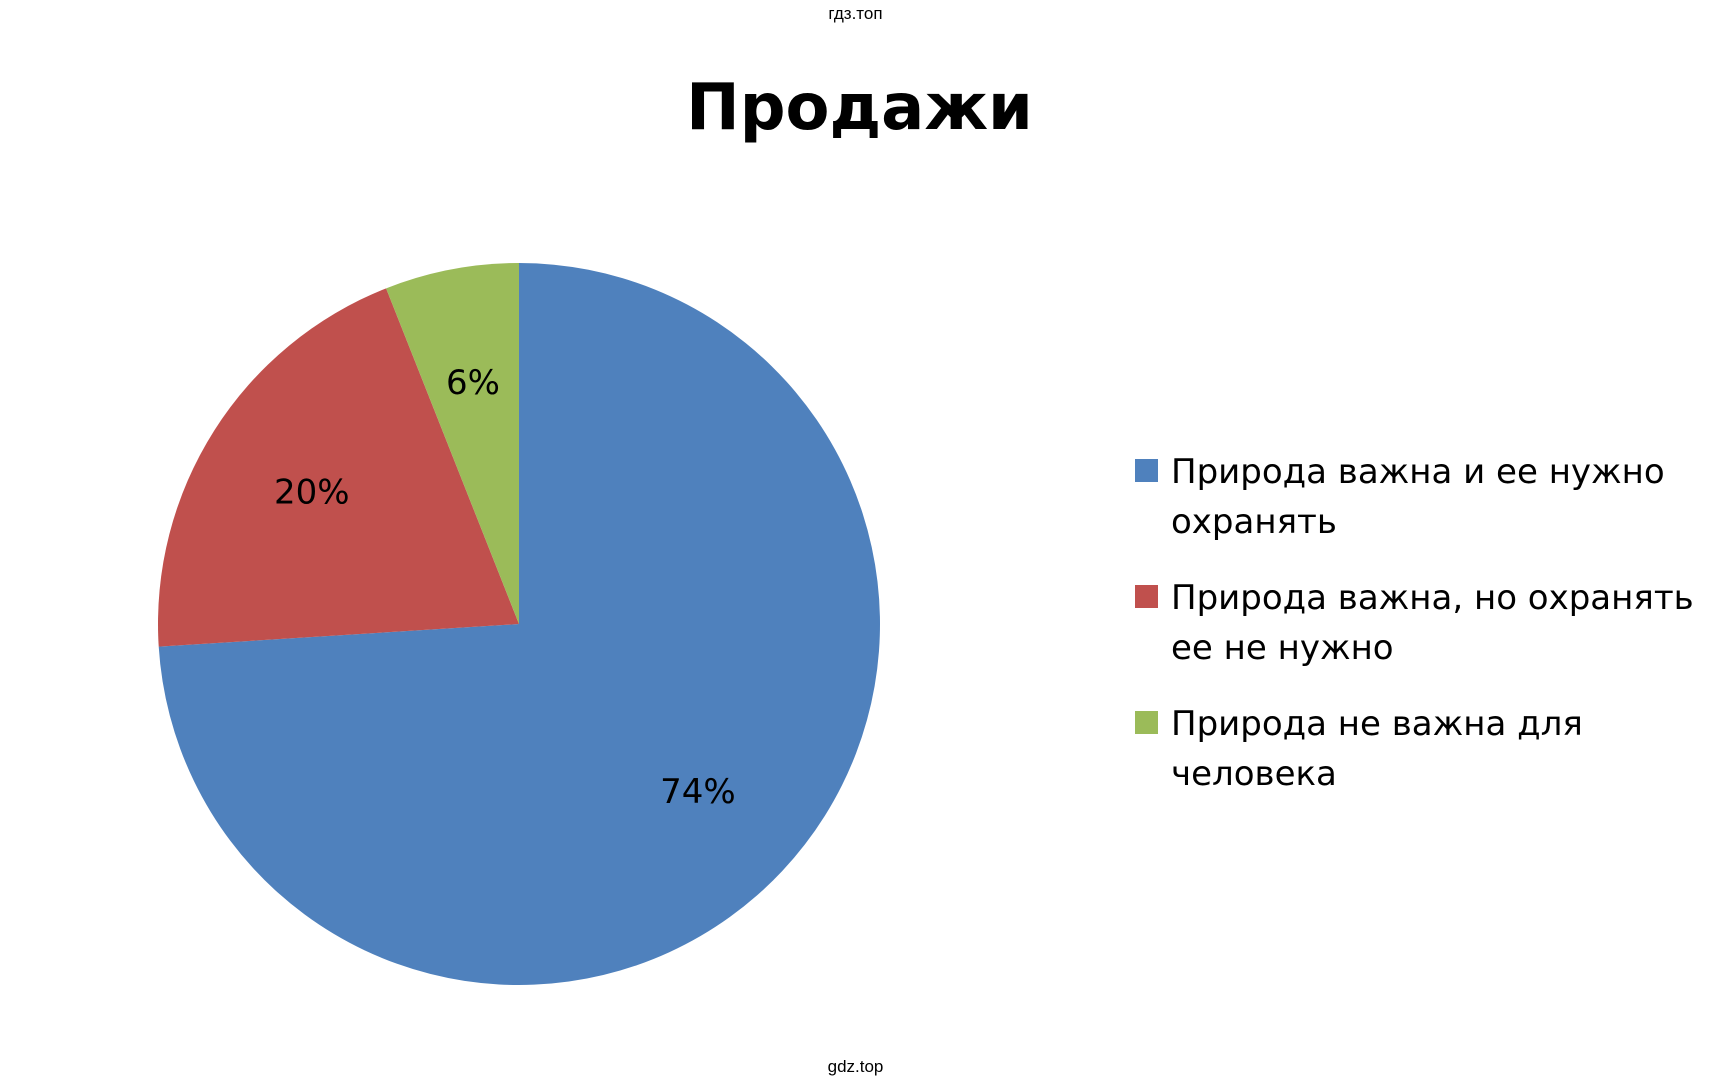 This screenshot has width=1711, height=1087. What do you see at coordinates (859, 108) in the screenshot?
I see `chart-title: Продажи` at bounding box center [859, 108].